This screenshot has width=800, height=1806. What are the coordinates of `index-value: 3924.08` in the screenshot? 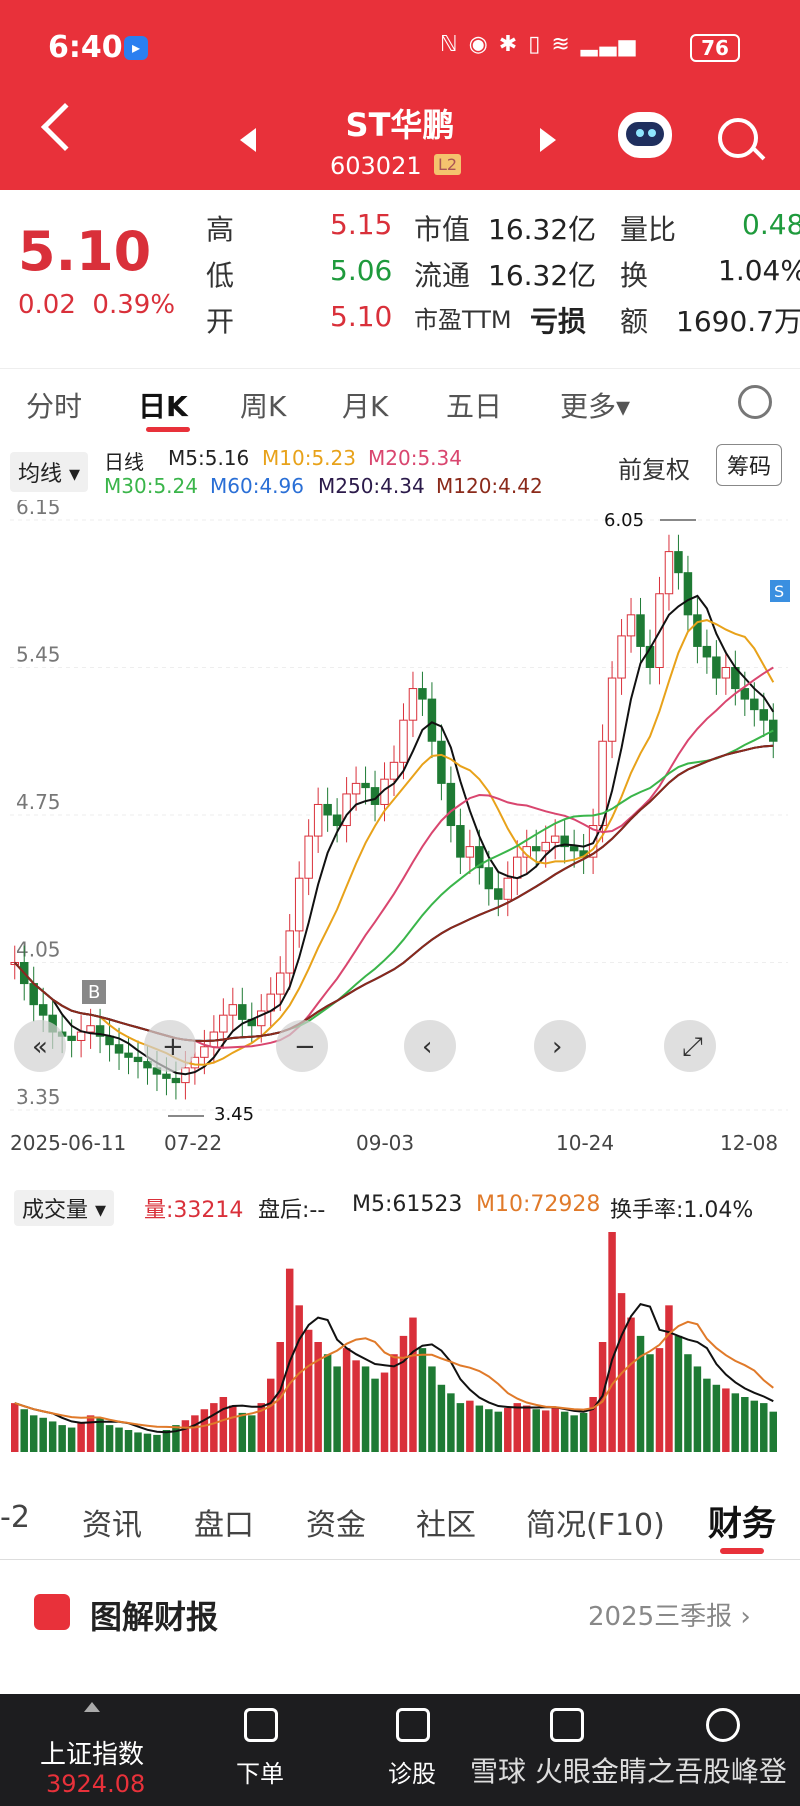 It's located at (96, 1784).